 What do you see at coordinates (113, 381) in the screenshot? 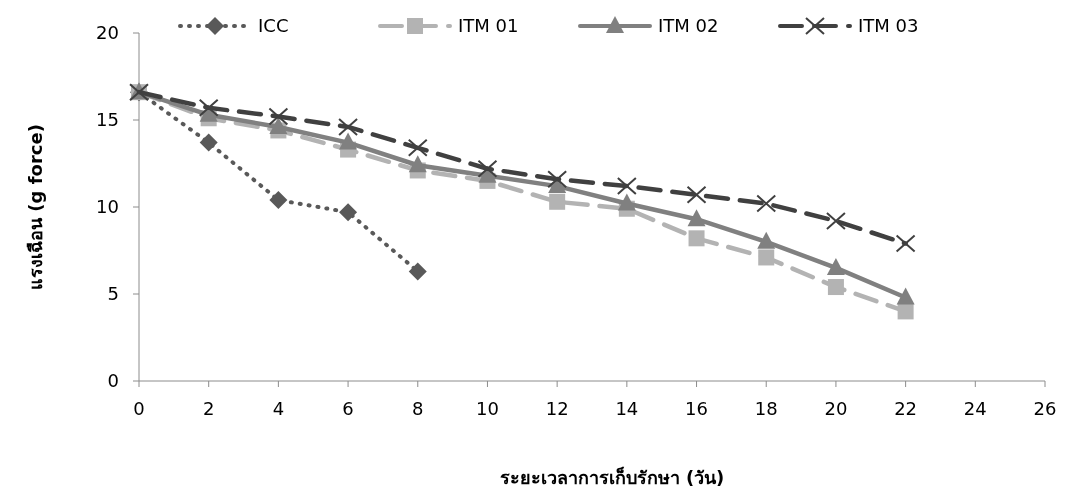
I see `y-tick-label: 0` at bounding box center [113, 381].